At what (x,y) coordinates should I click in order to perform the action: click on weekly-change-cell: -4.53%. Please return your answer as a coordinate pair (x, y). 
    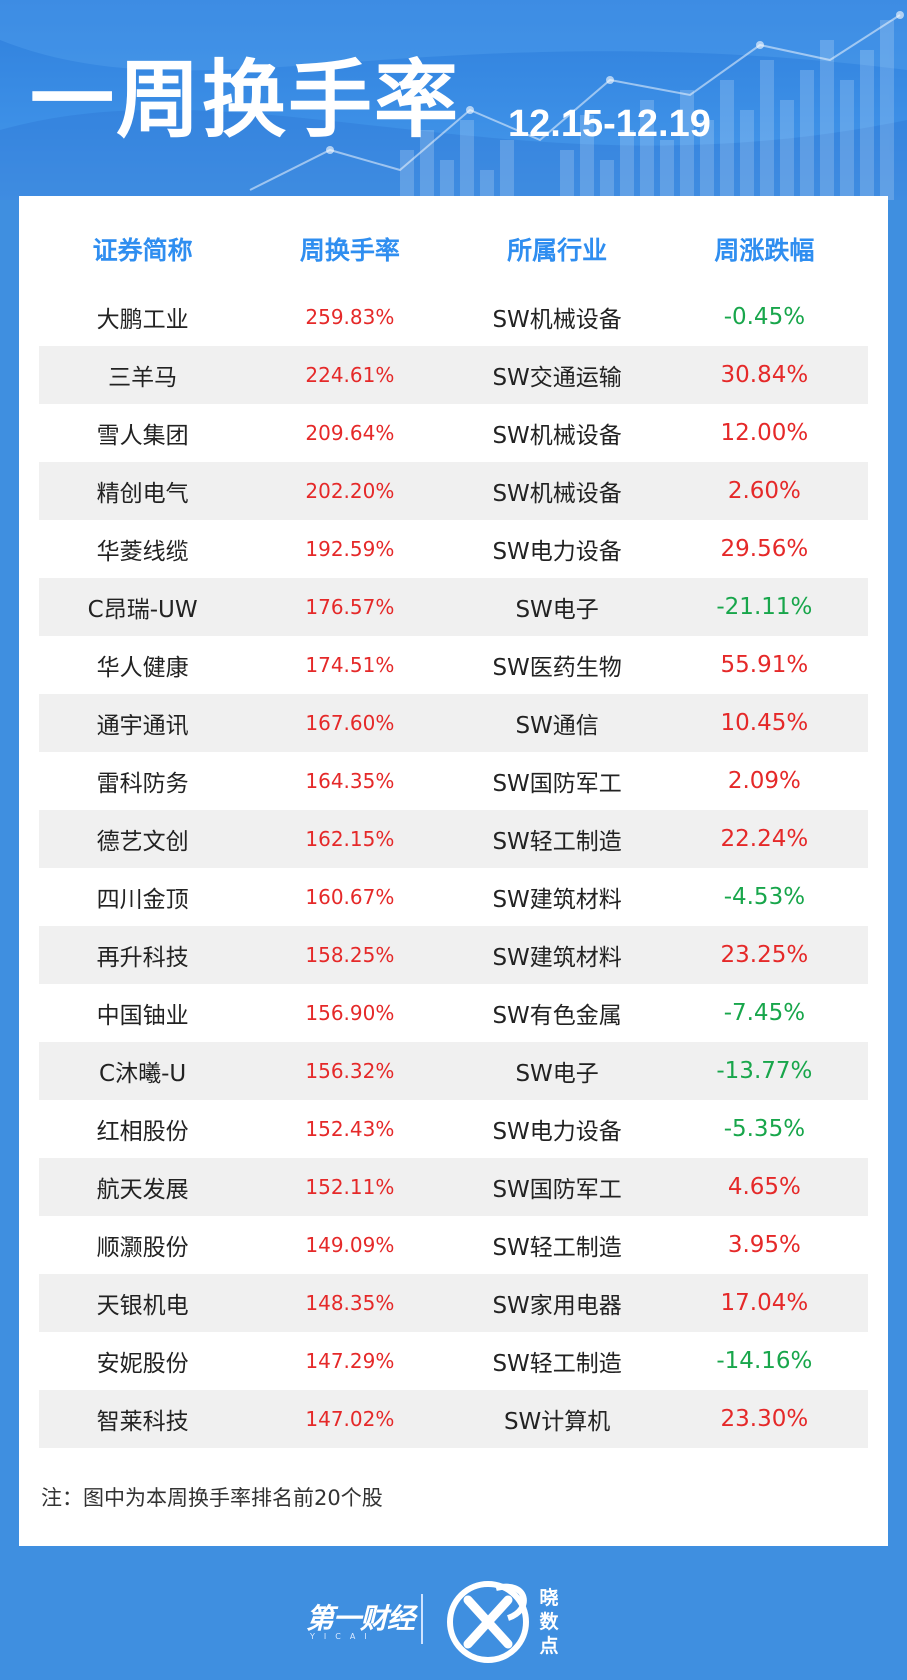
    Looking at the image, I should click on (764, 897).